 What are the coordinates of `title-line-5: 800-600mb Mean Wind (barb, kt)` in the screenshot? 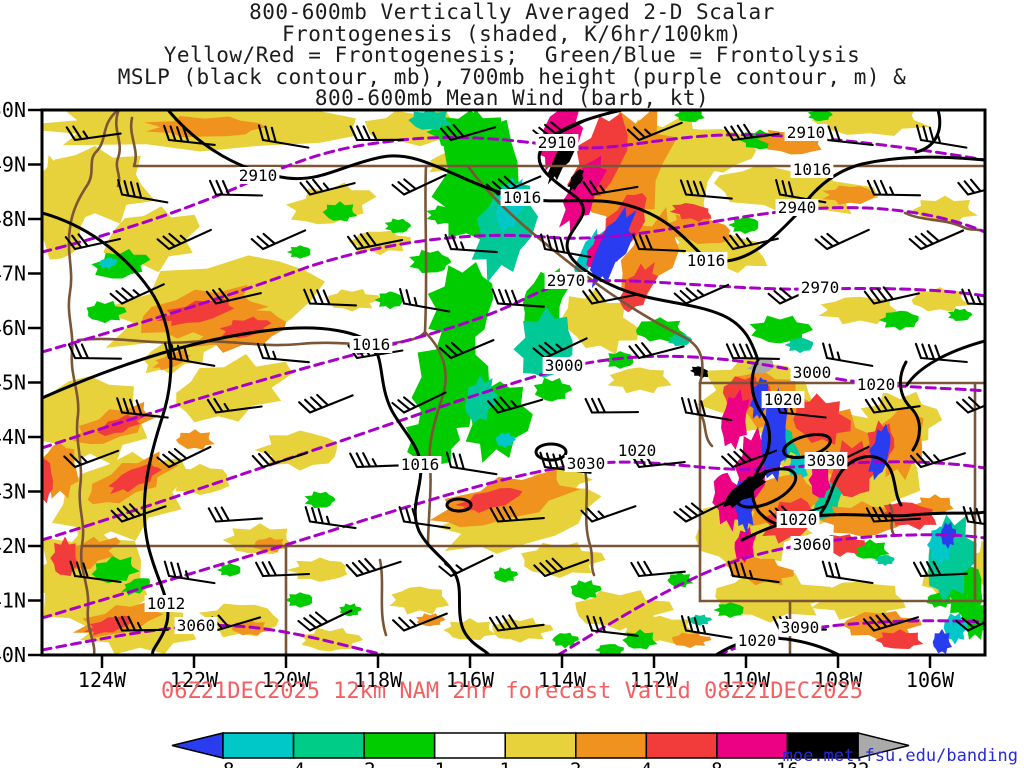 It's located at (512, 98).